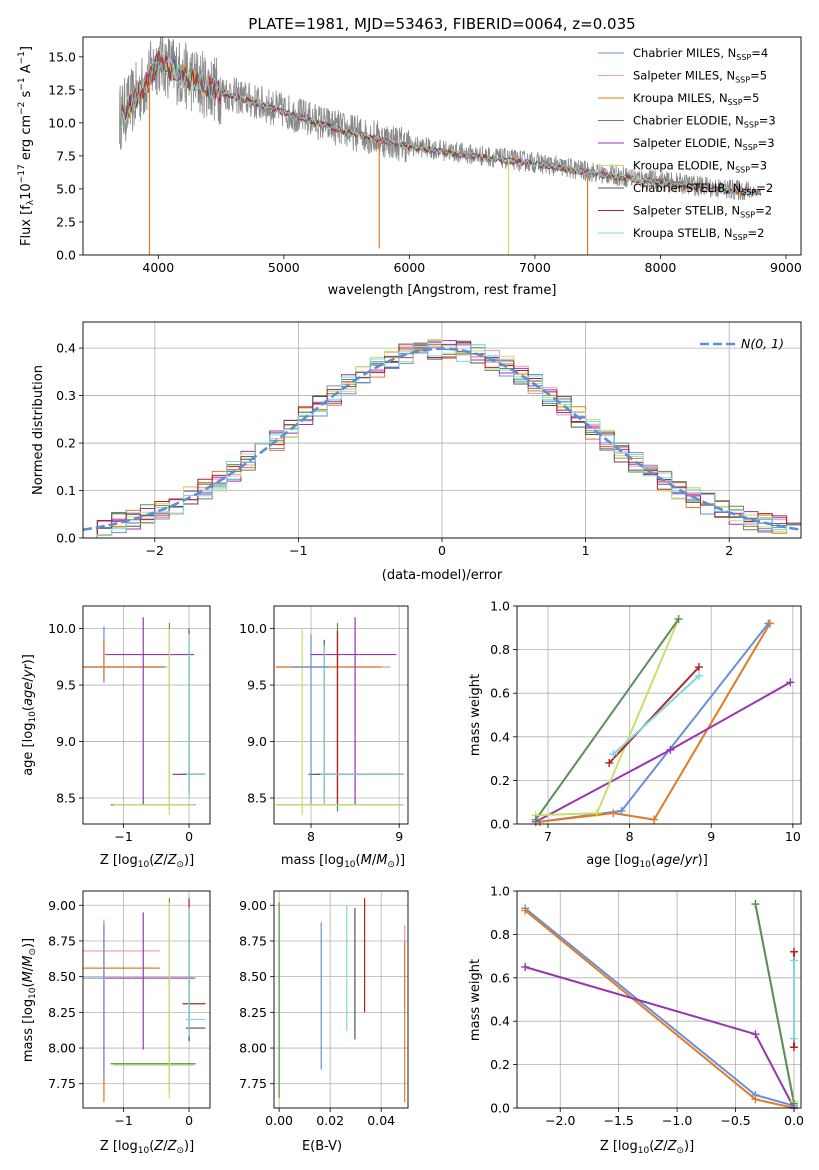  Describe the element at coordinates (703, 189) in the screenshot. I see `legend-label: Chabrier STELIB, NSSP=2` at that location.